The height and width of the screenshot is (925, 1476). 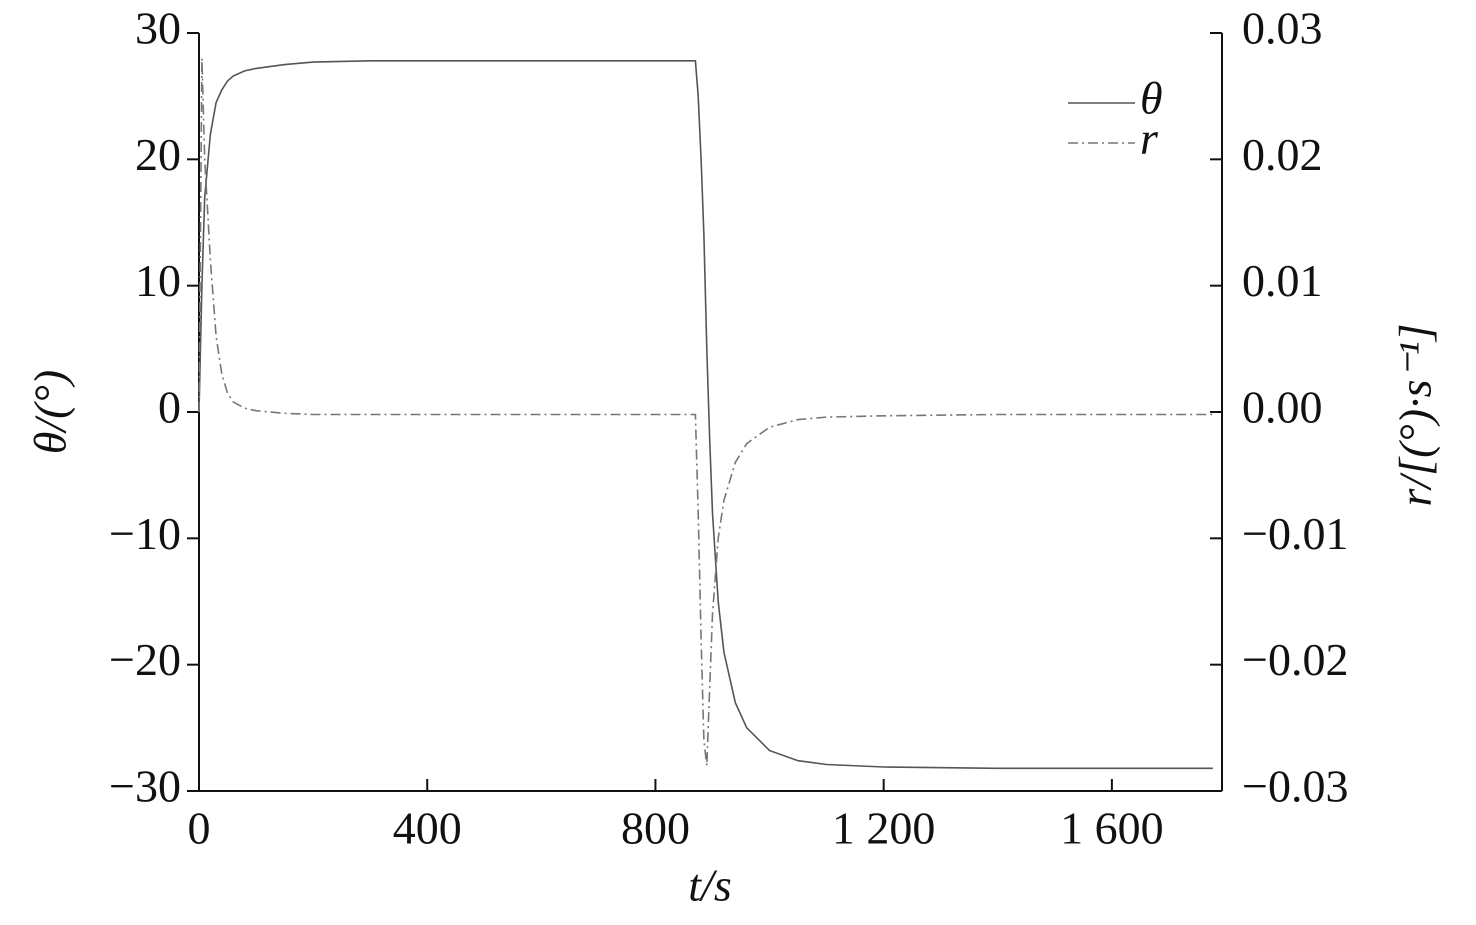 What do you see at coordinates (1149, 138) in the screenshot?
I see `legend-label: r` at bounding box center [1149, 138].